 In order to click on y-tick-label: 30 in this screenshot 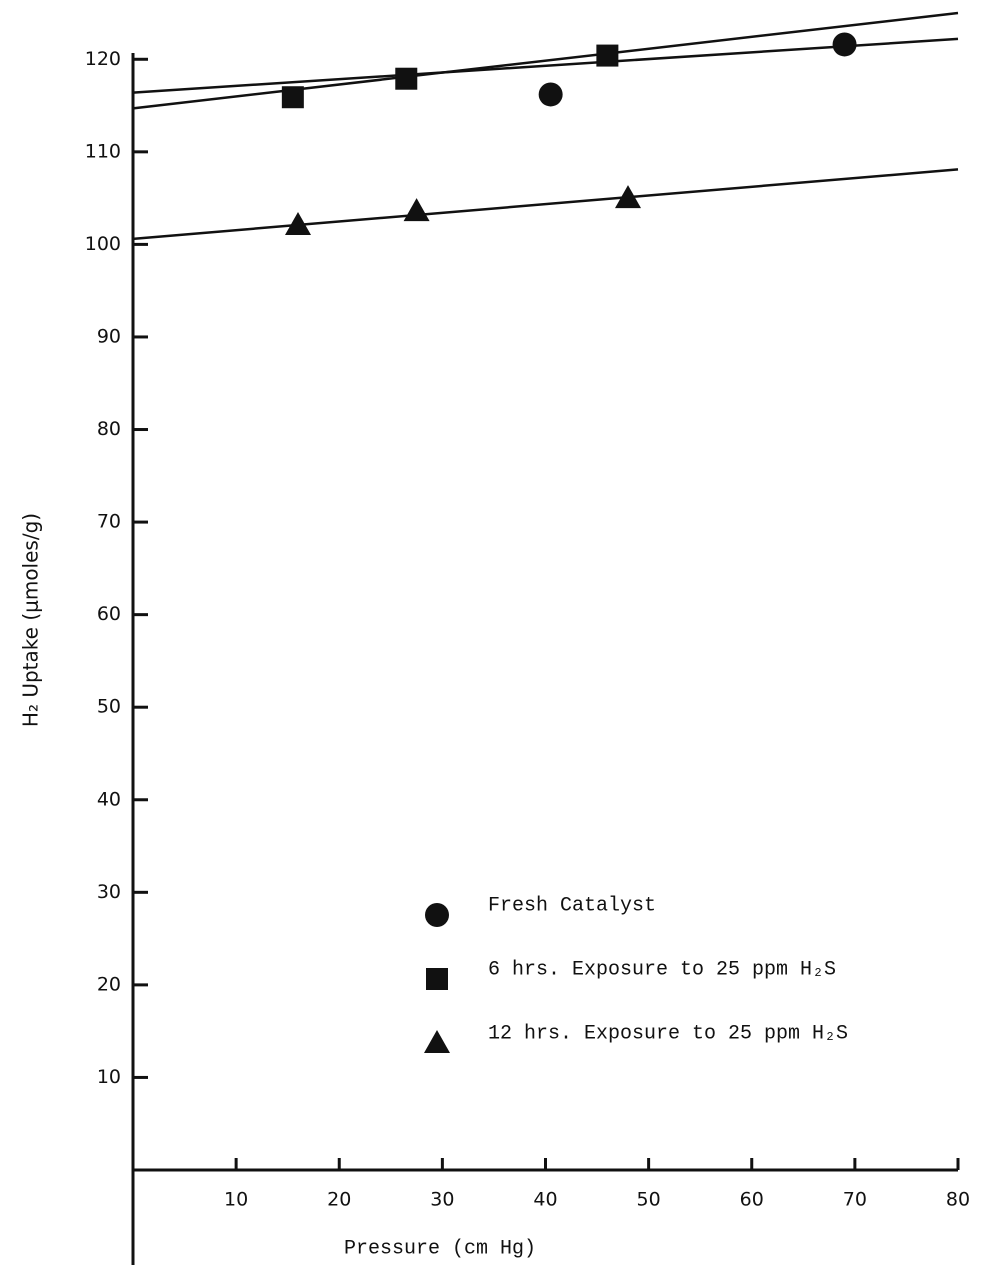, I will do `click(109, 892)`.